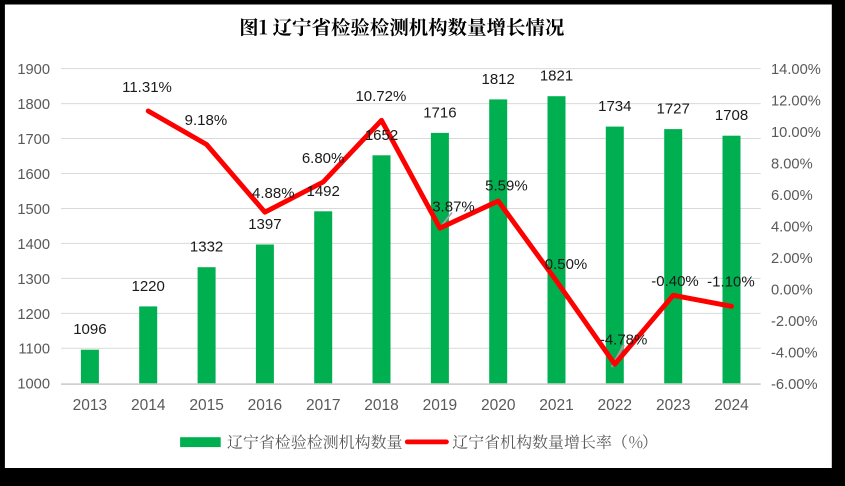  I want to click on svg-text: 12.00%, so click(796, 102).